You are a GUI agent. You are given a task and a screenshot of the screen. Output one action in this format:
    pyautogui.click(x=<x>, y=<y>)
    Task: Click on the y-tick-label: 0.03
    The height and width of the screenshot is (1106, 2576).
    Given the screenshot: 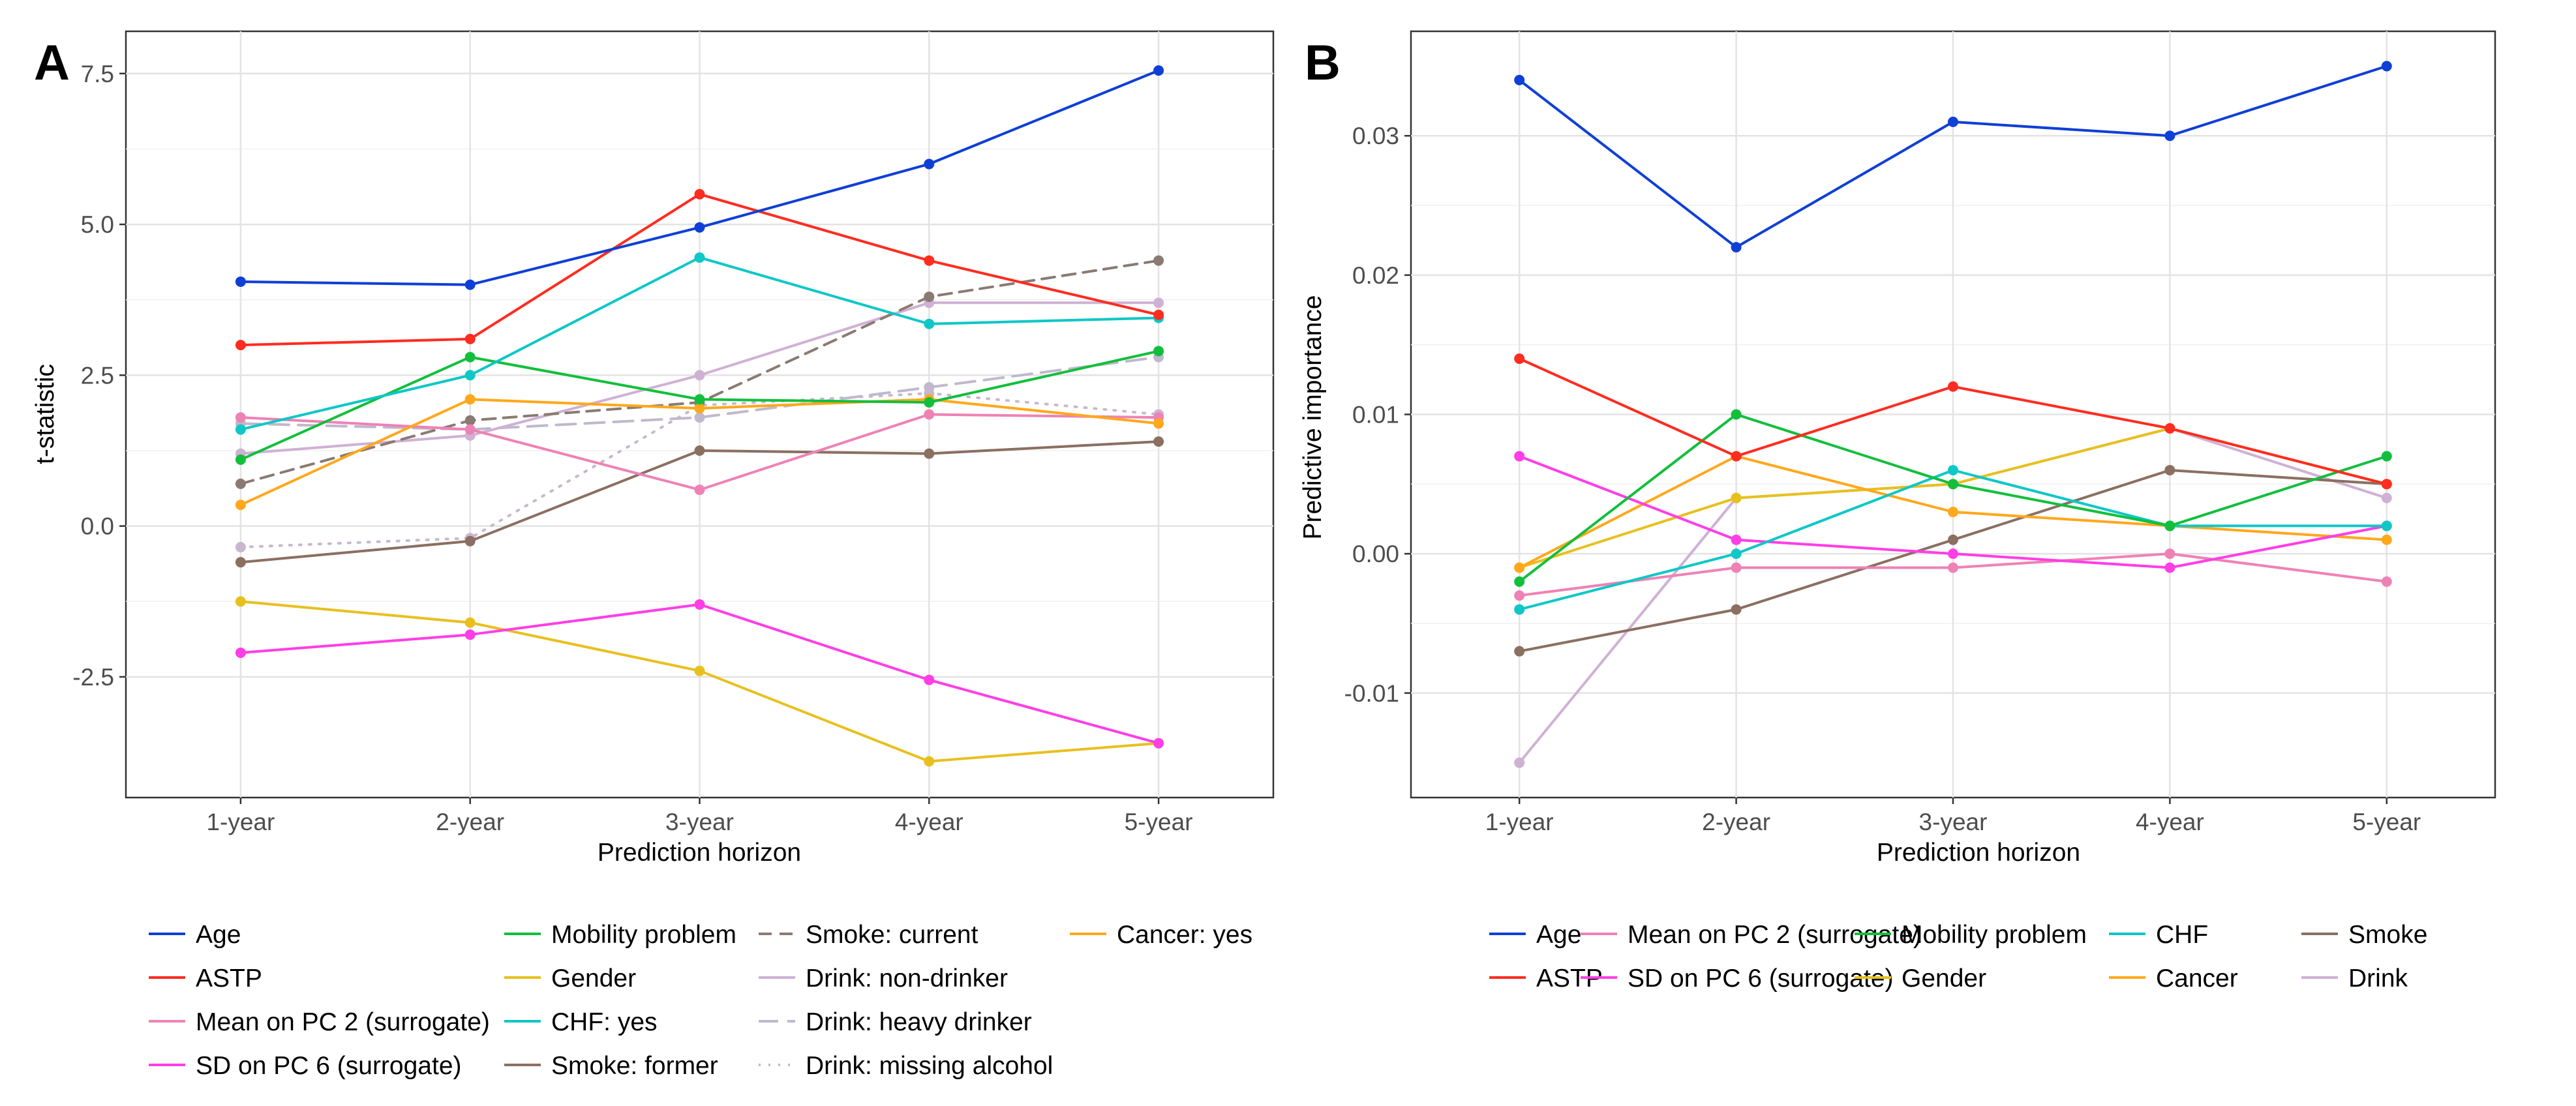 What is the action you would take?
    pyautogui.click(x=1375, y=136)
    